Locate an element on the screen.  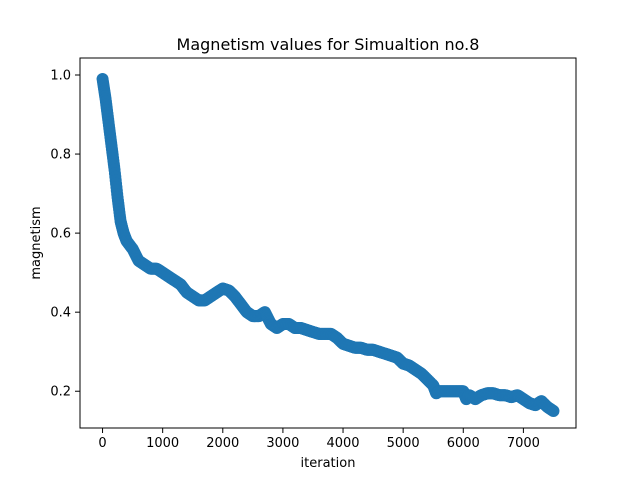
y-tick-label: 1.0 is located at coordinates (60, 75).